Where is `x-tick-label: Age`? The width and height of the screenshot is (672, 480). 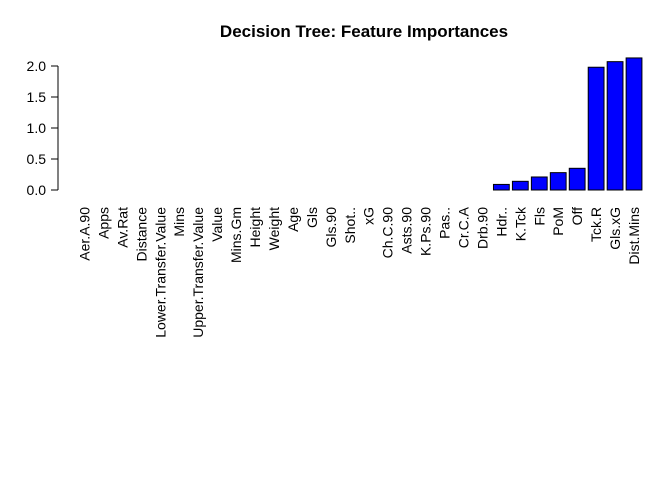 x-tick-label: Age is located at coordinates (293, 219).